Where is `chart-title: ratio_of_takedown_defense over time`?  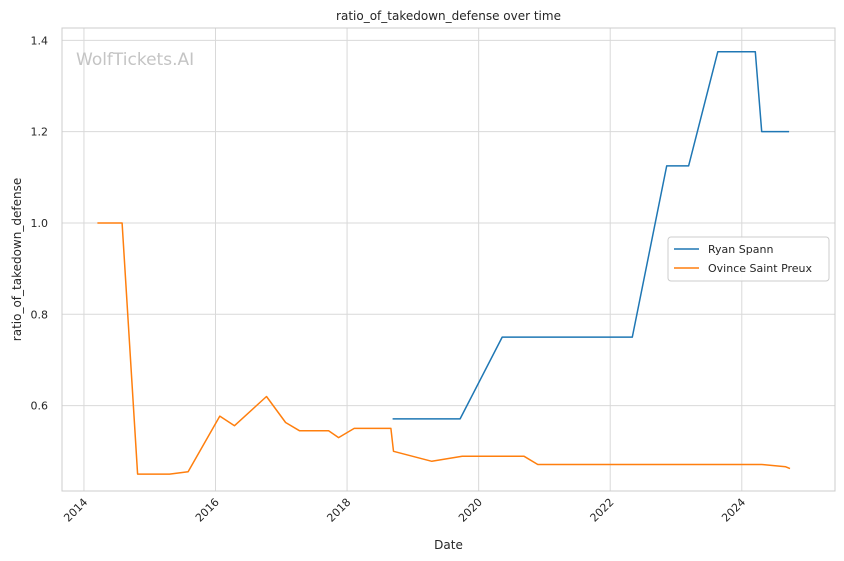
chart-title: ratio_of_takedown_defense over time is located at coordinates (448, 16).